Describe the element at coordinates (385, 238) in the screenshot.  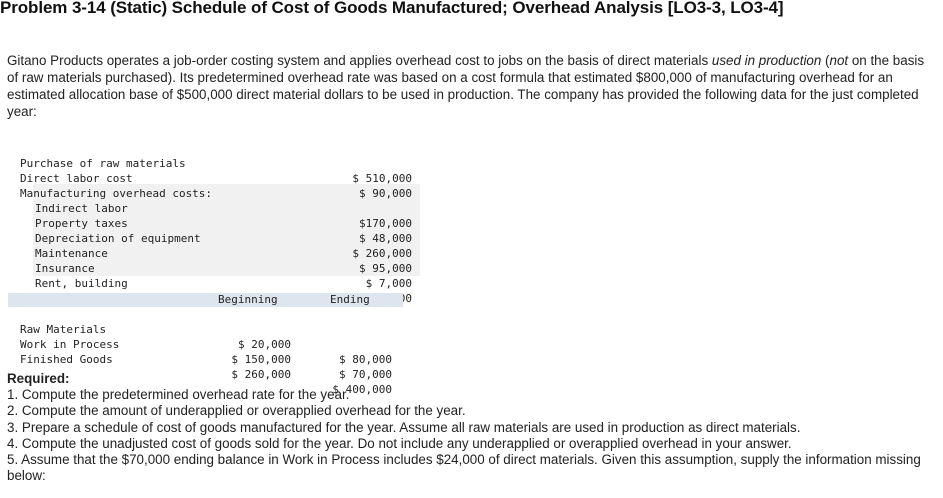
I see `overhead-amount: $ 48,000` at that location.